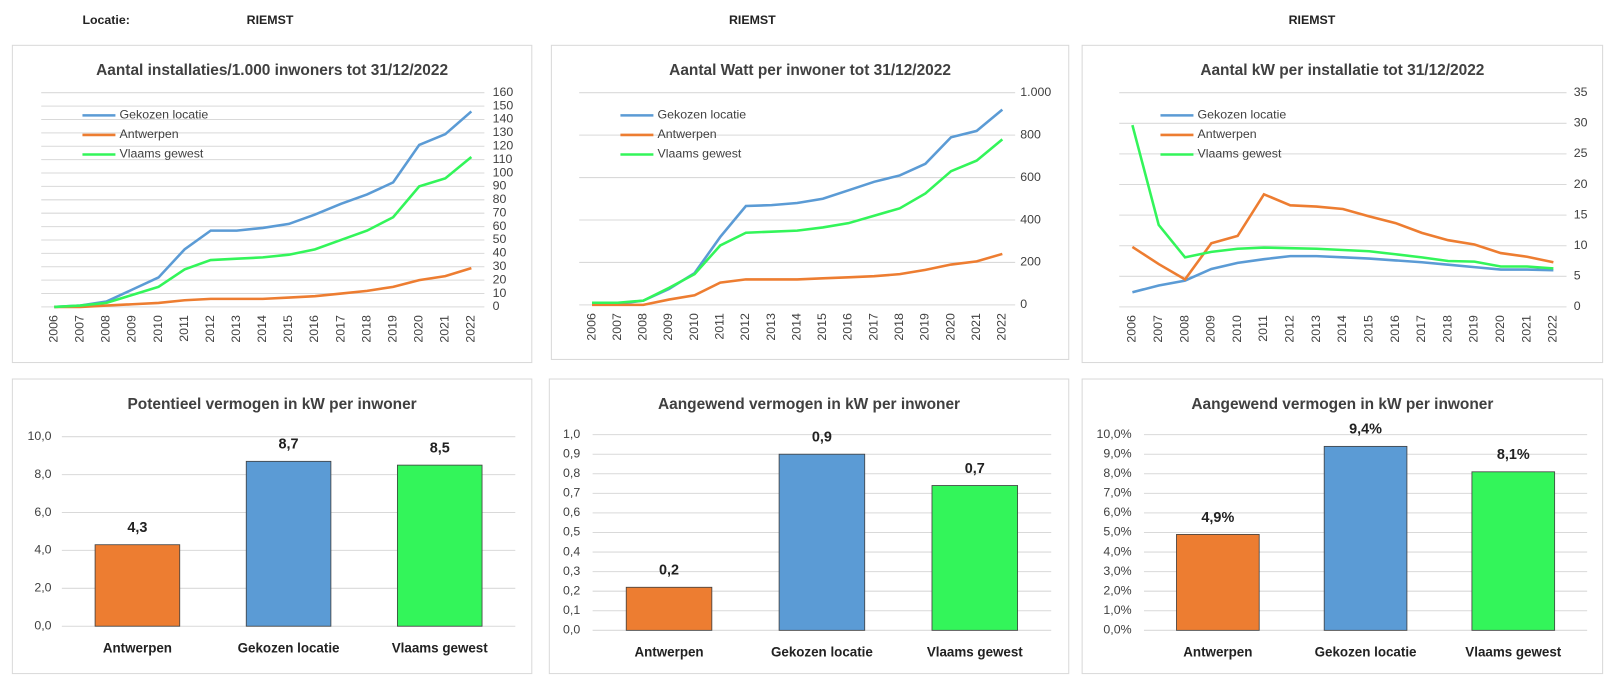 This screenshot has width=1616, height=688. What do you see at coordinates (1117, 473) in the screenshot?
I see `y-tick-label: 8,0%` at bounding box center [1117, 473].